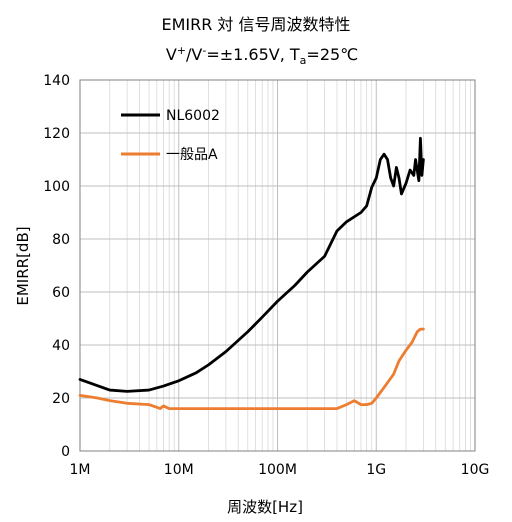  Describe the element at coordinates (193, 116) in the screenshot. I see `legend-label-nl6002: NL6002` at that location.